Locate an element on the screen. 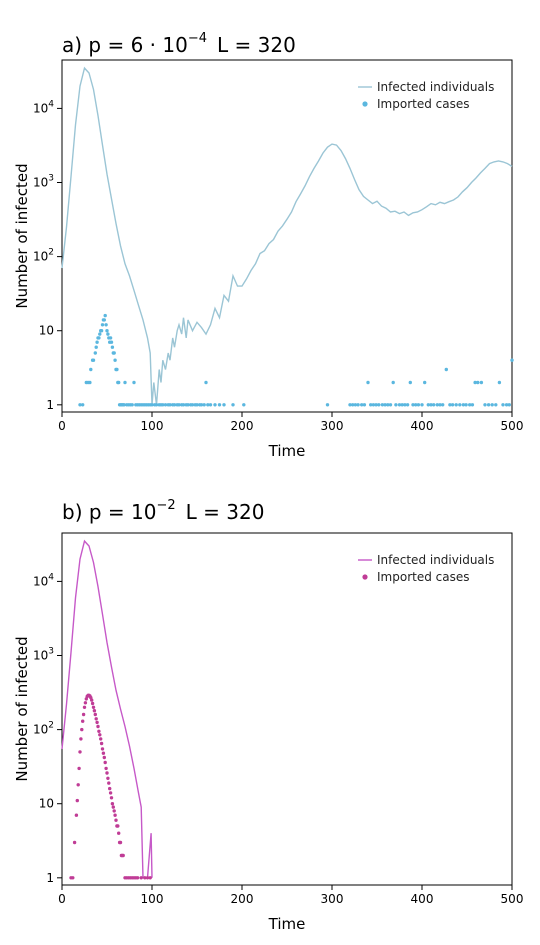 This screenshot has height=945, width=540. panel-a-title-exponent: −4 is located at coordinates (197, 38).